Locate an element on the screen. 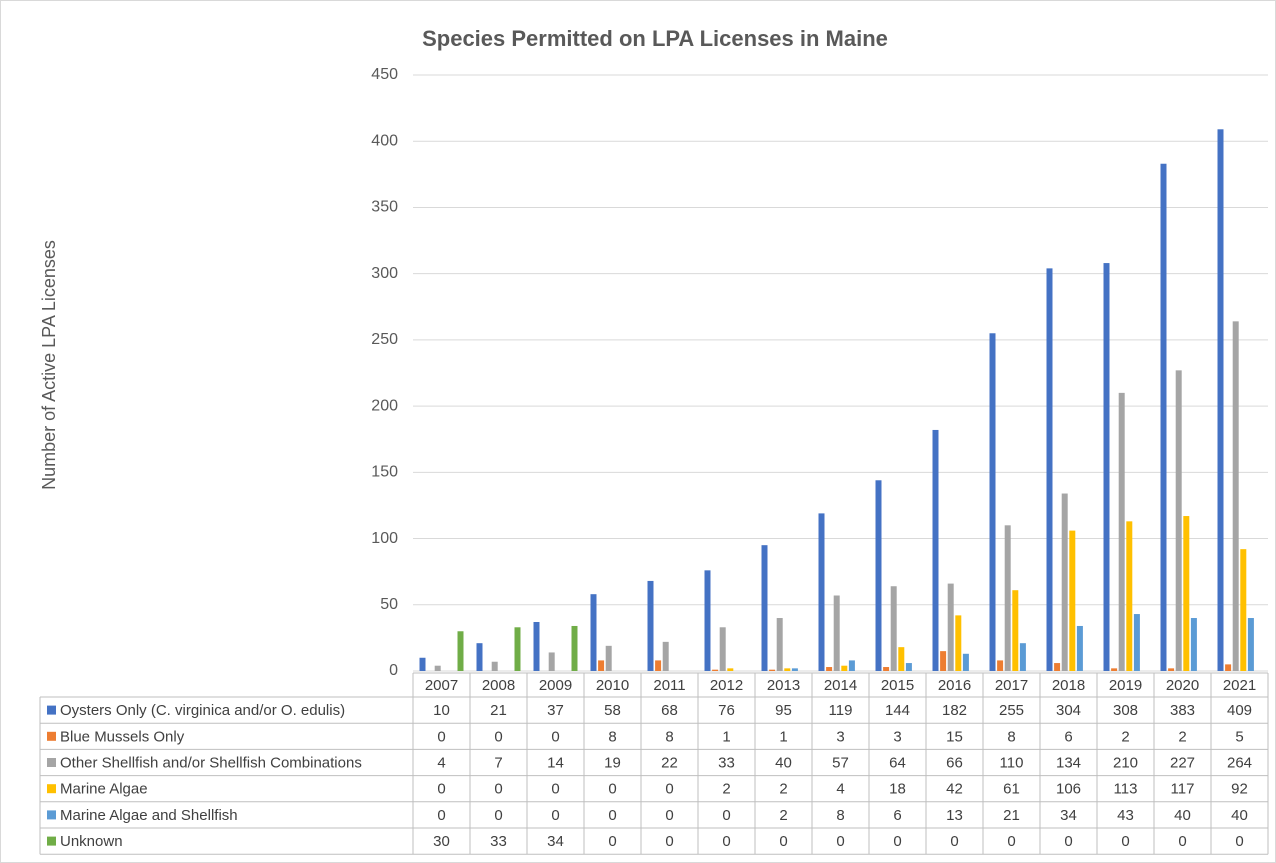 This screenshot has width=1276, height=863. table-value: 113 is located at coordinates (1126, 789).